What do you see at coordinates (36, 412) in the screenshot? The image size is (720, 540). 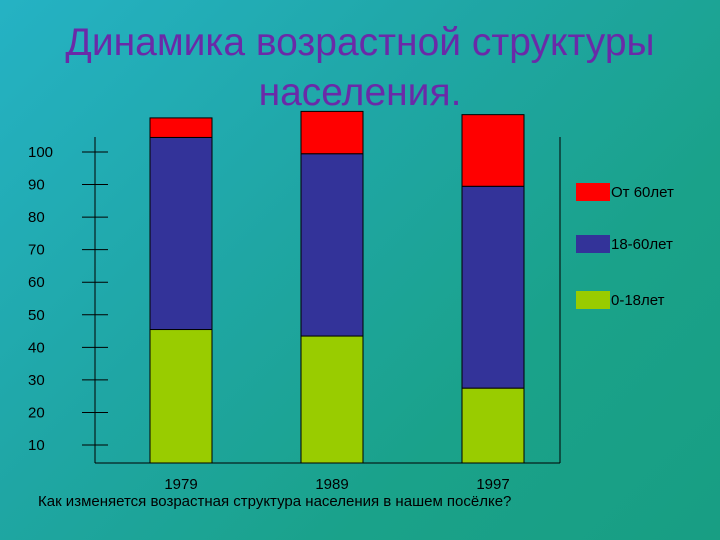 I see `y-tick-label: 20` at bounding box center [36, 412].